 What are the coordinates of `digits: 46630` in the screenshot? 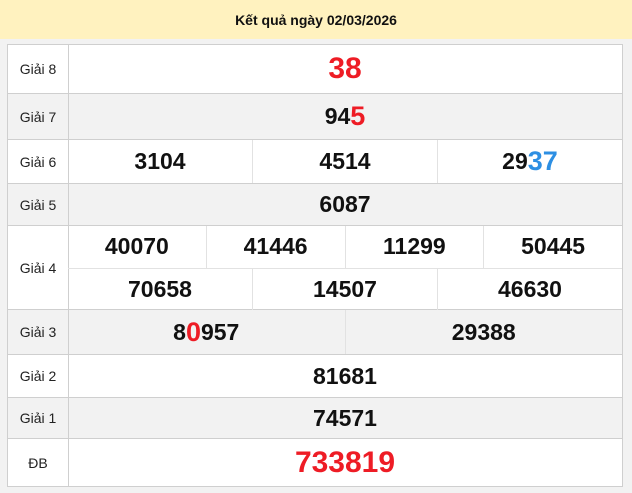 It's located at (530, 288).